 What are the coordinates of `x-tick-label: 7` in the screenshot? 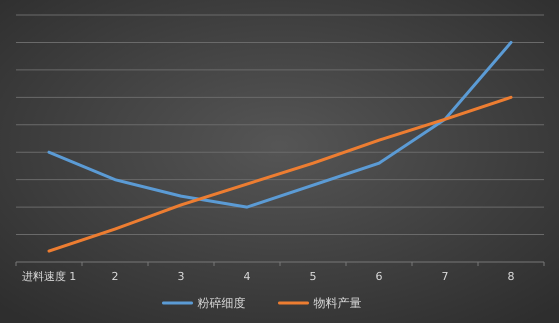 It's located at (445, 276).